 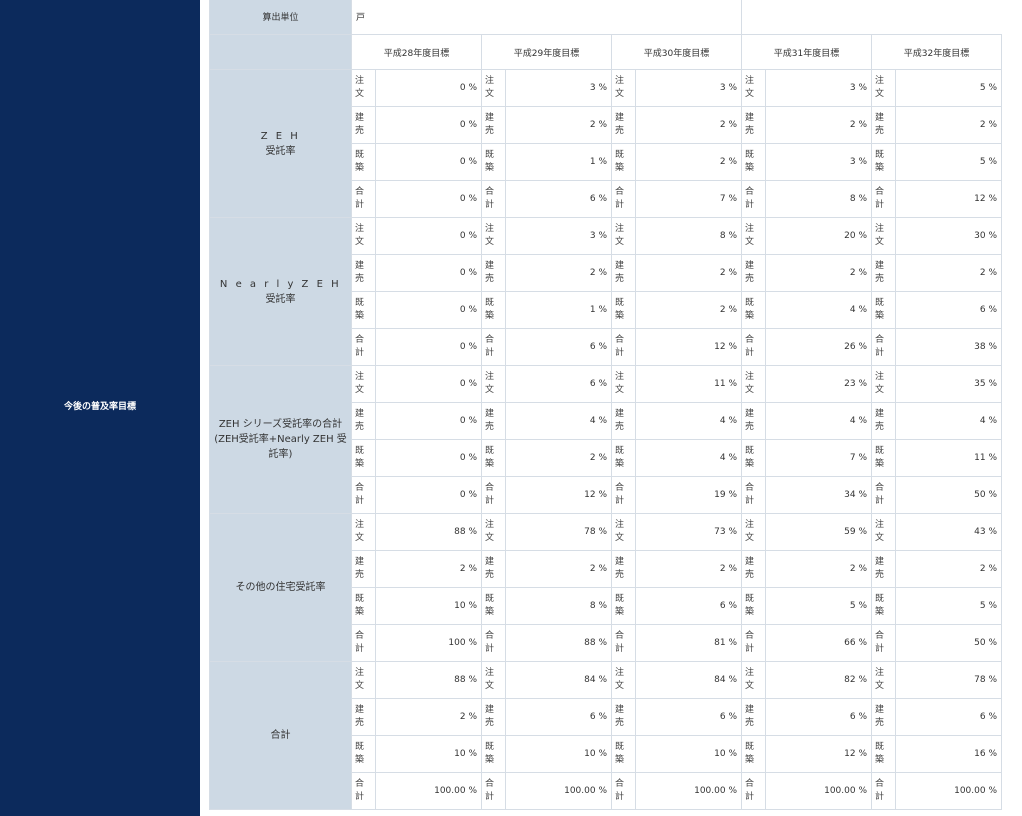 What do you see at coordinates (605, 17) in the screenshot?
I see `calc-unit-row: 算出単位 戸` at bounding box center [605, 17].